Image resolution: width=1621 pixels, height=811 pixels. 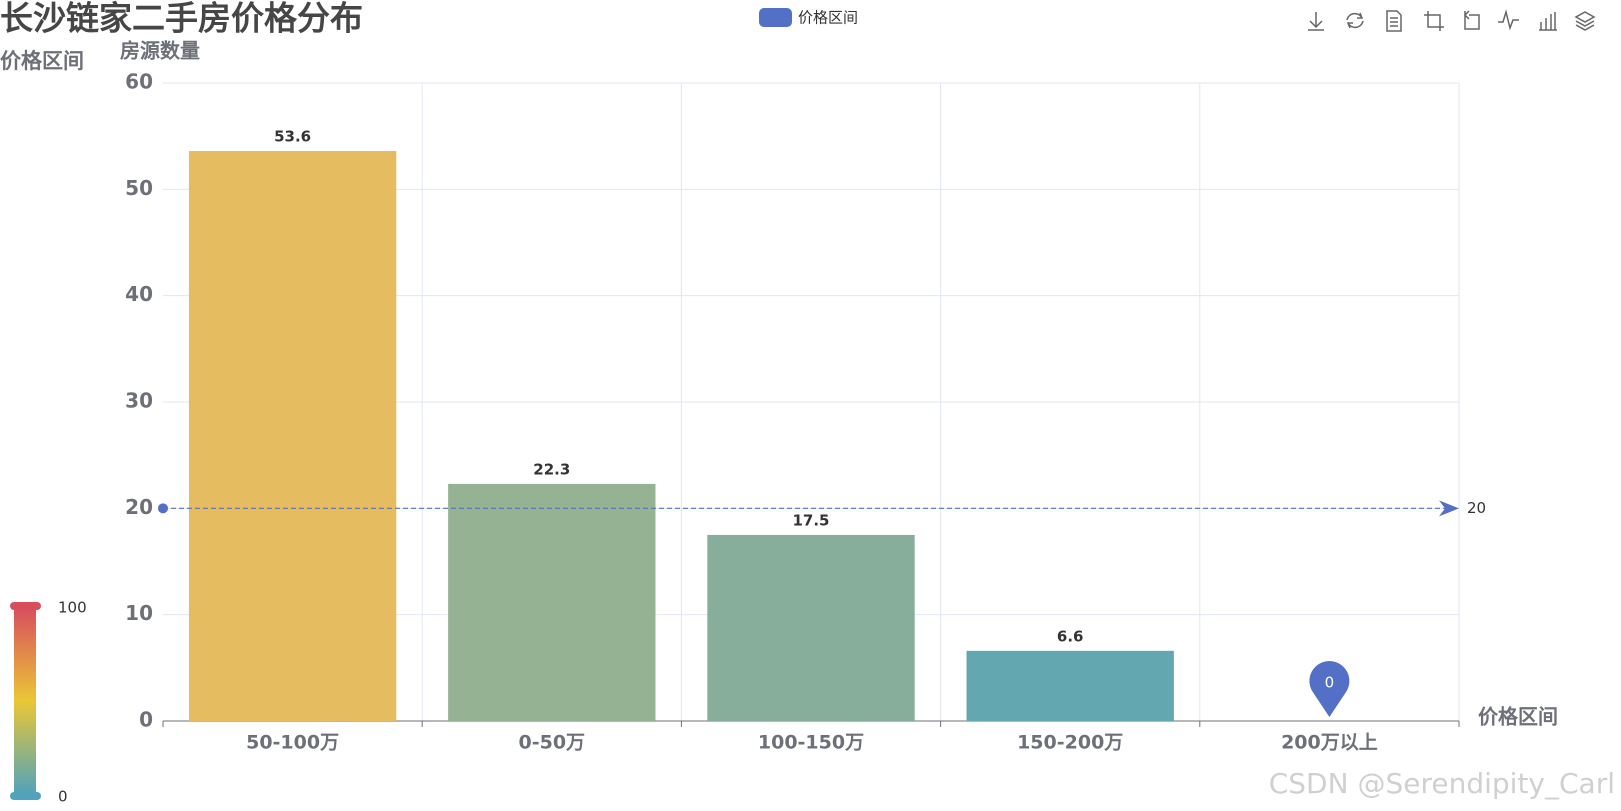 I want to click on legend-label: 价格区间, so click(x=828, y=18).